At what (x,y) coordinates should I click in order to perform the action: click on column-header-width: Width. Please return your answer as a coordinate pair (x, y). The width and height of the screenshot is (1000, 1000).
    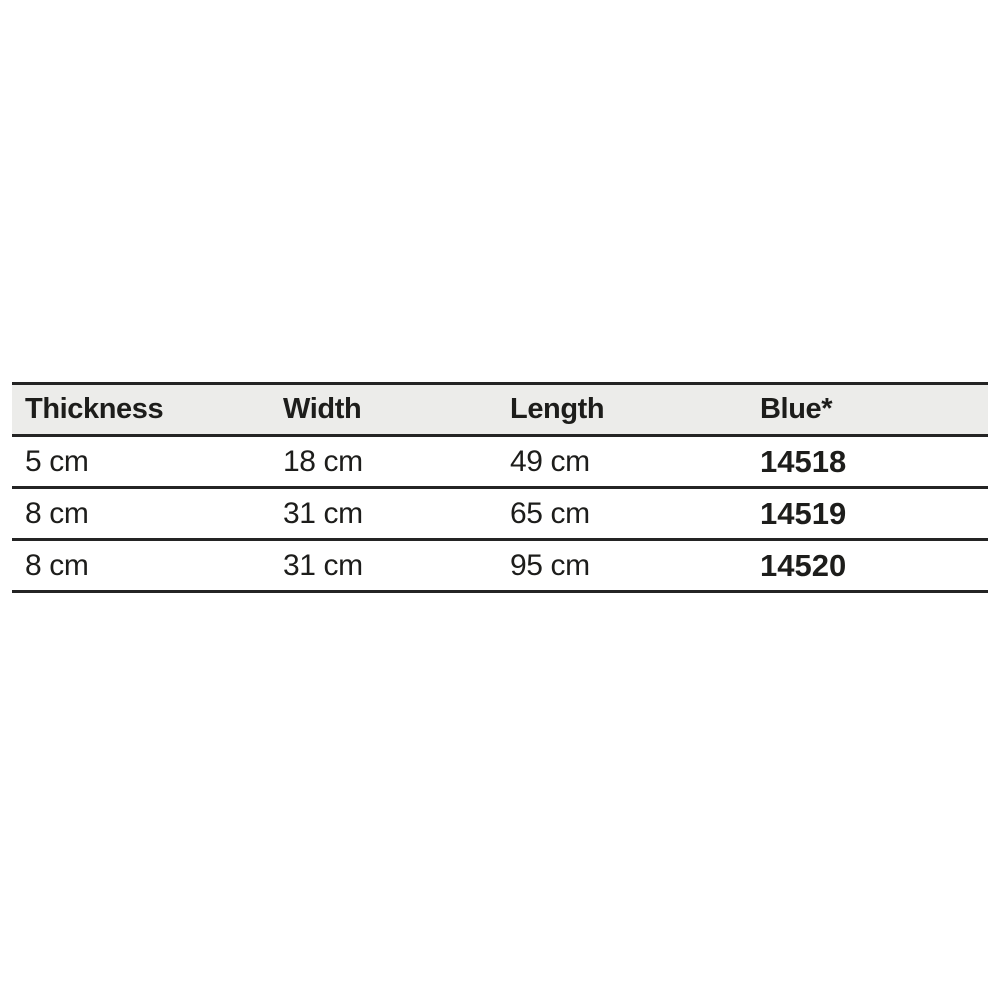
    Looking at the image, I should click on (383, 409).